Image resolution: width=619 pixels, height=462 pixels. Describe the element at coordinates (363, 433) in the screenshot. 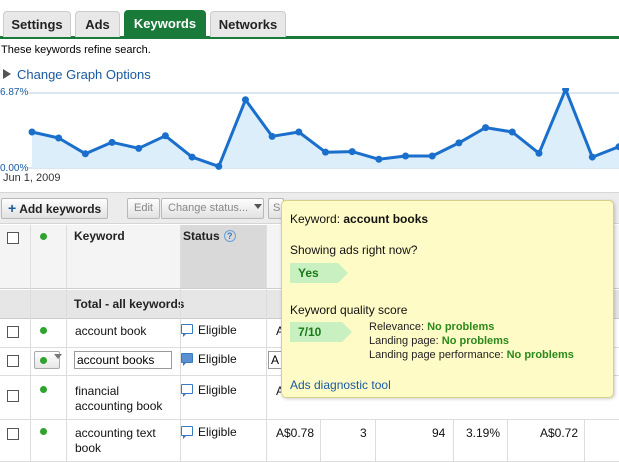

I see `clicks-cell: 3` at that location.